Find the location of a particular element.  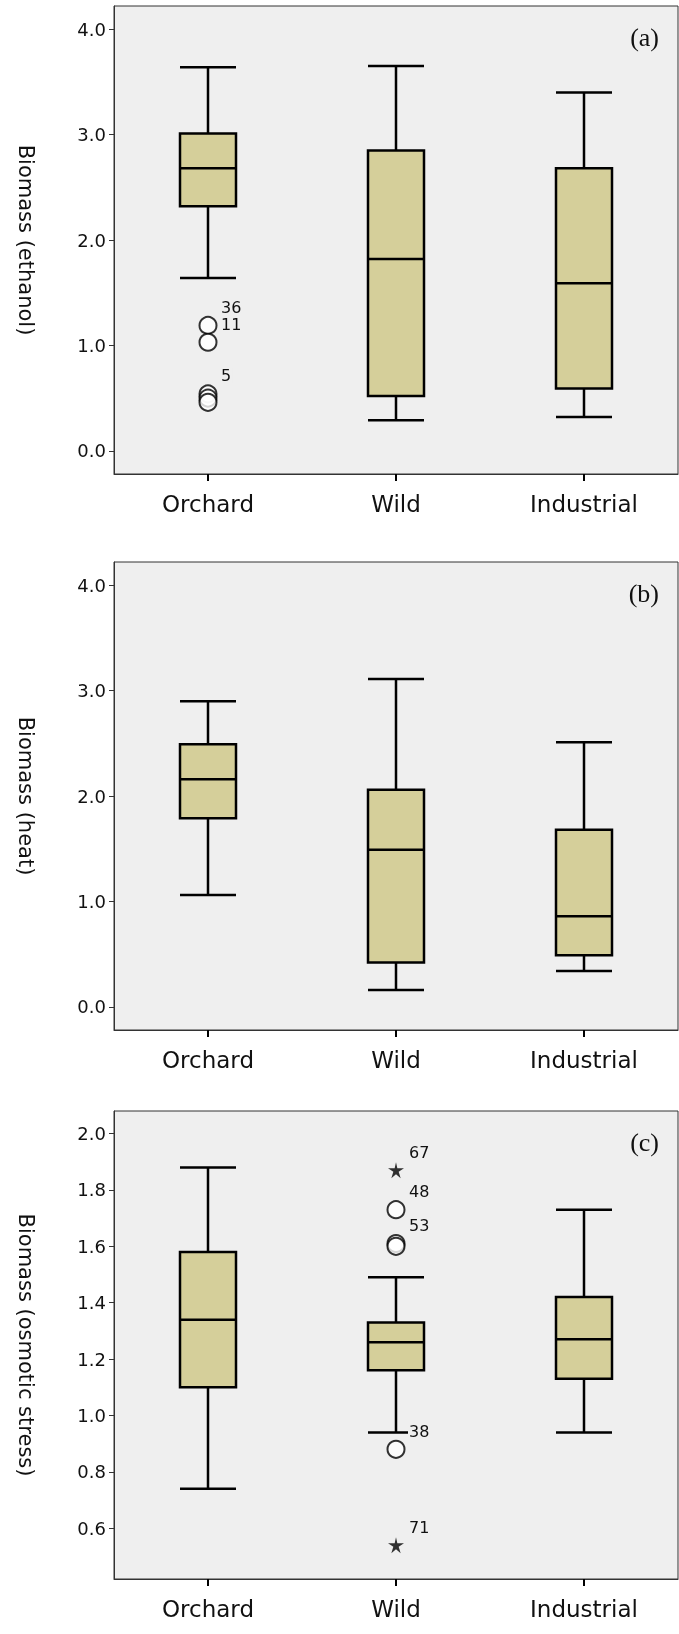

annotation: 36 is located at coordinates (231, 307).